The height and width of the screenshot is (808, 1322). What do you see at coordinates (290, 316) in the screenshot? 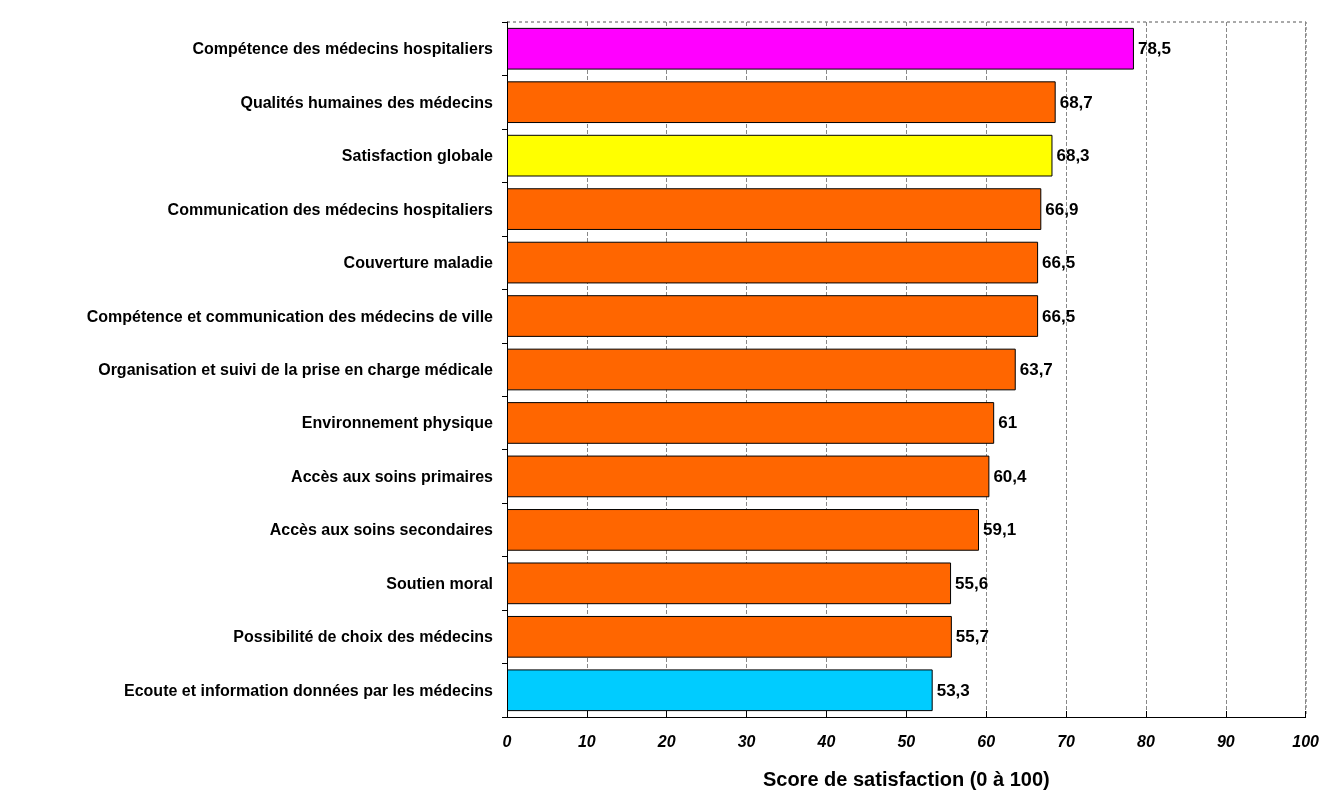
I see `y-tick-label: Compétence et communication des médecins de ville` at bounding box center [290, 316].